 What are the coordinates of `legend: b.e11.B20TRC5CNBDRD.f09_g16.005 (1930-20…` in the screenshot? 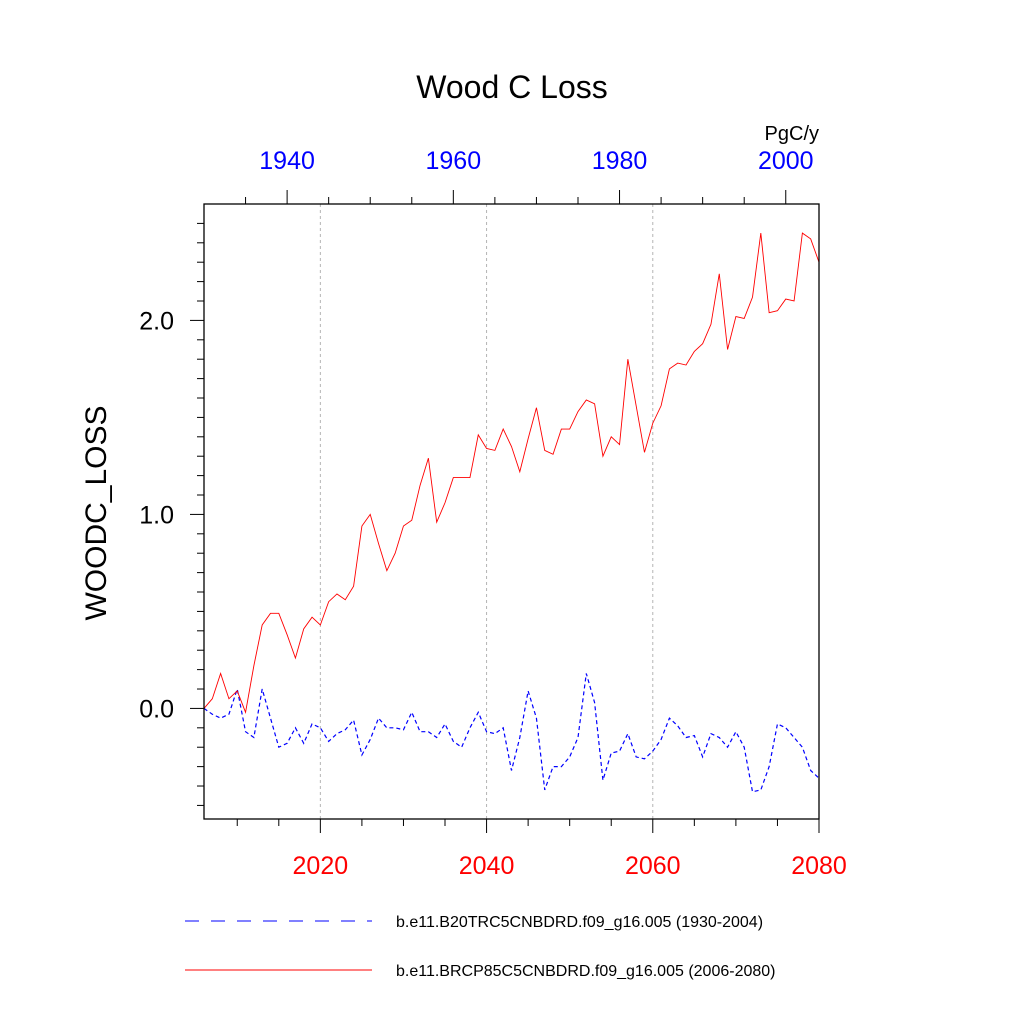 It's located at (480, 947).